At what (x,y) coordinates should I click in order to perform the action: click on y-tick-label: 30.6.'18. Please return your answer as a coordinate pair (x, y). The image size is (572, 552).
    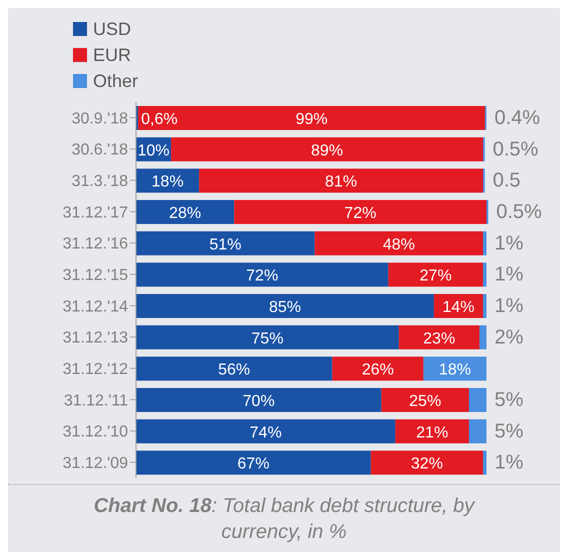
    Looking at the image, I should click on (100, 150).